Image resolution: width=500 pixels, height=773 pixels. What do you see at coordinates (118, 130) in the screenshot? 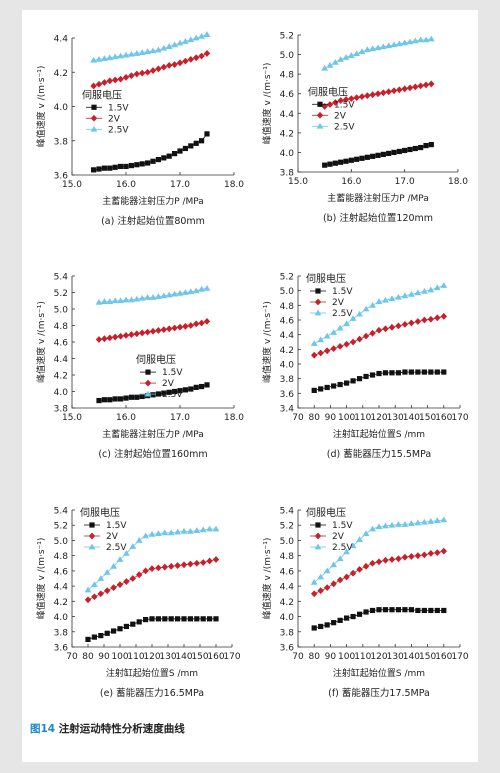
I see `legend-label: 2.5V` at bounding box center [118, 130].